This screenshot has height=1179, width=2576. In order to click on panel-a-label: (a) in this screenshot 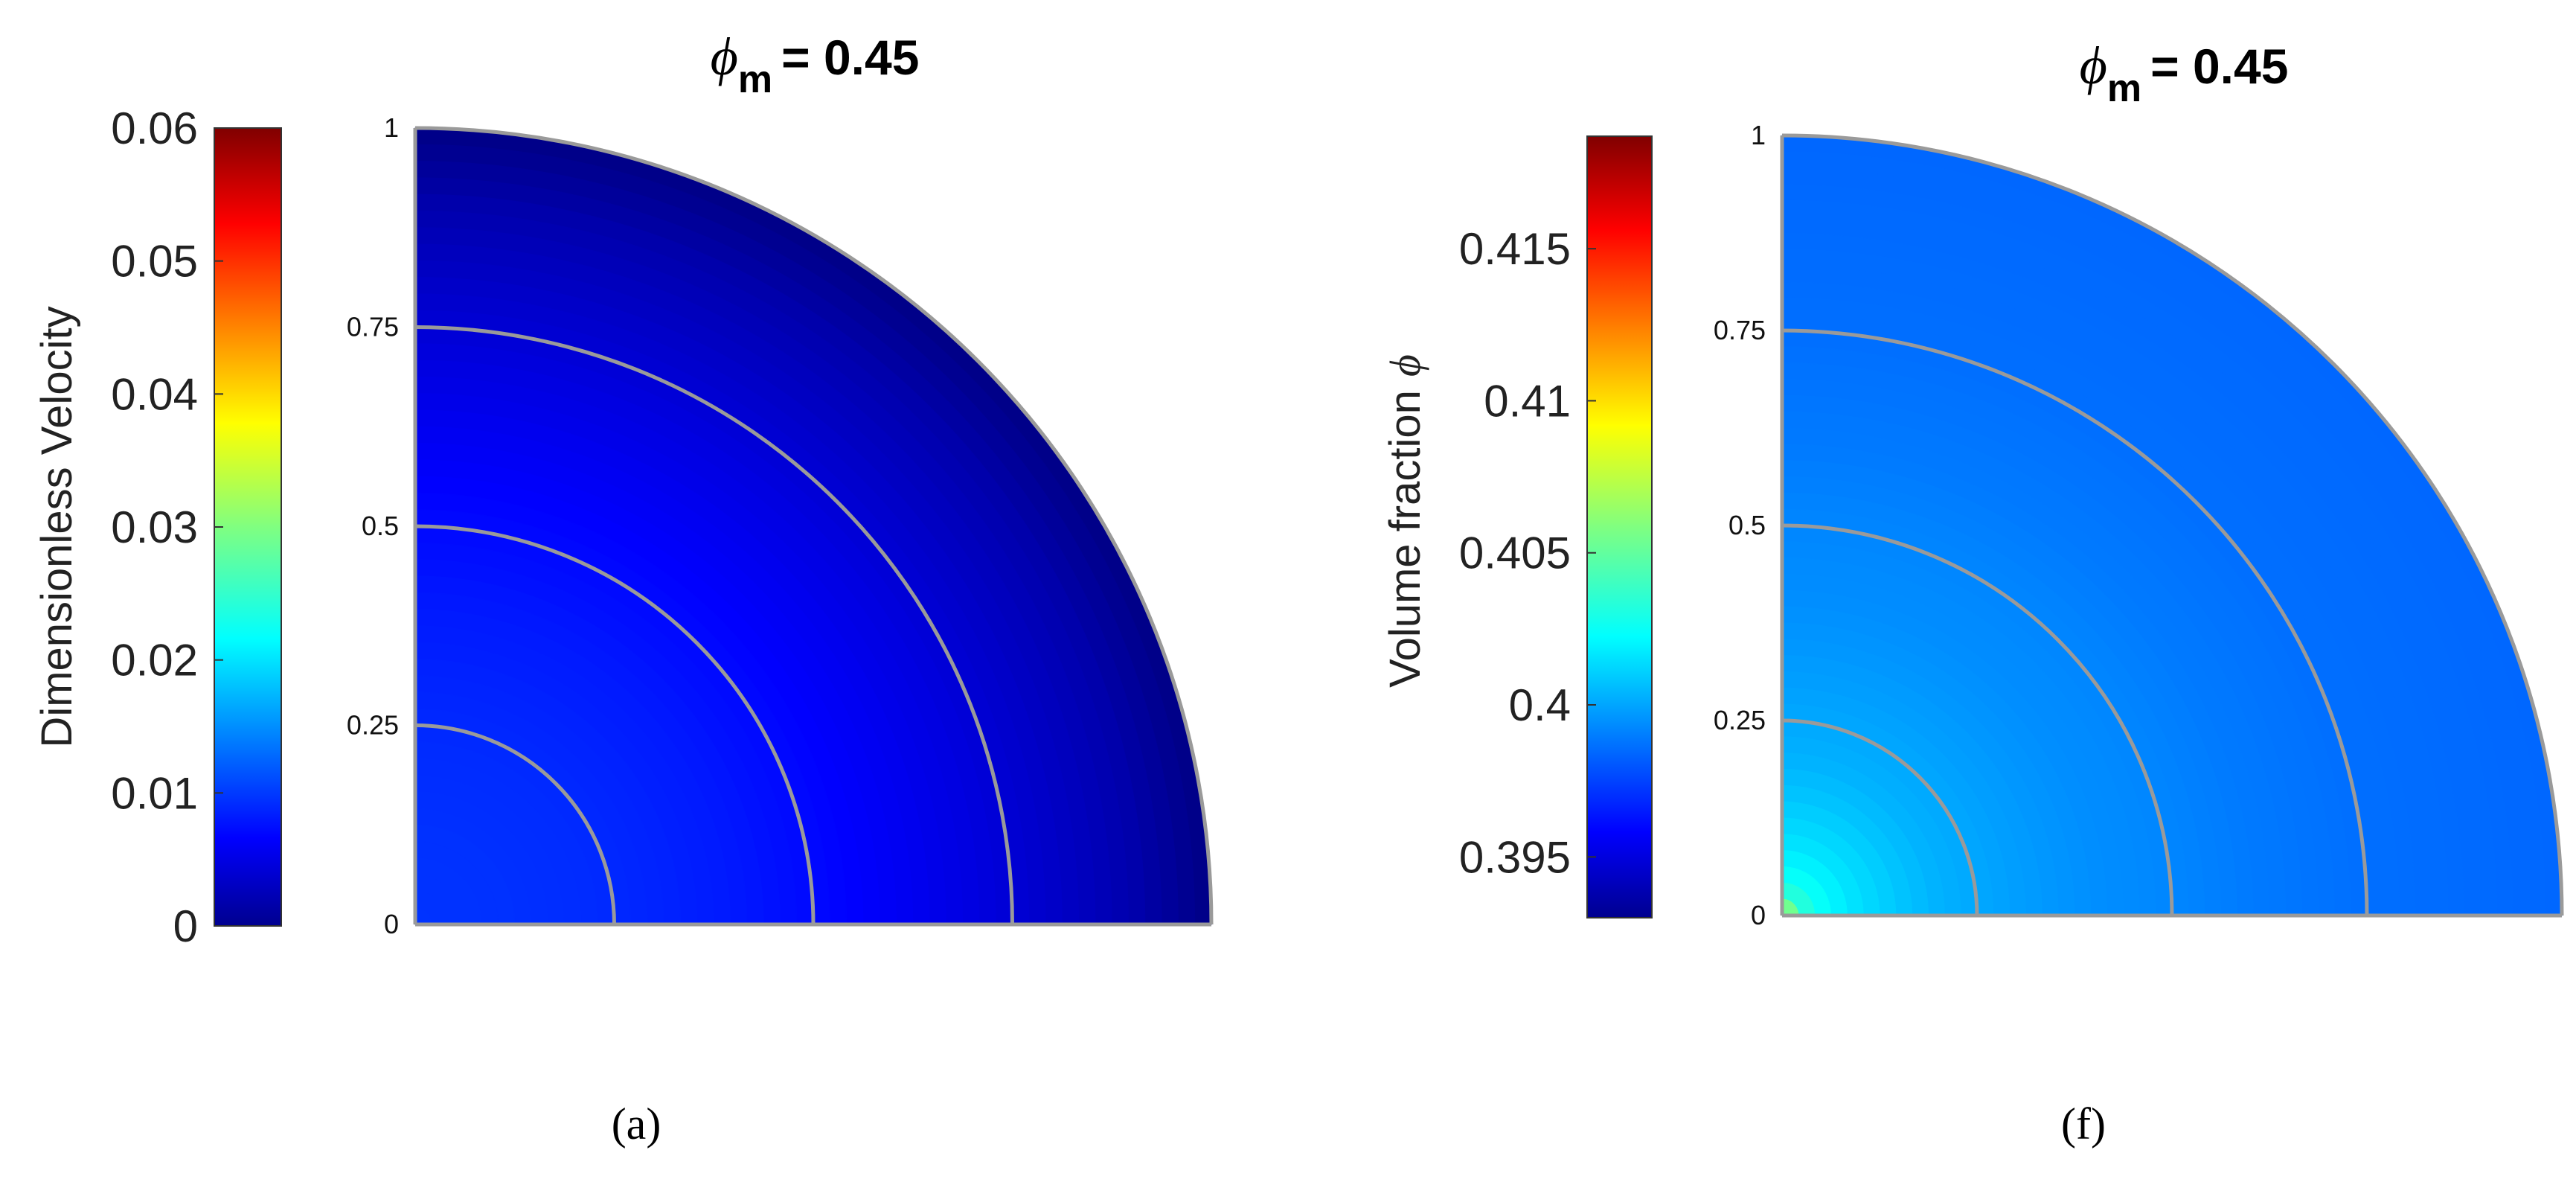, I will do `click(636, 1123)`.